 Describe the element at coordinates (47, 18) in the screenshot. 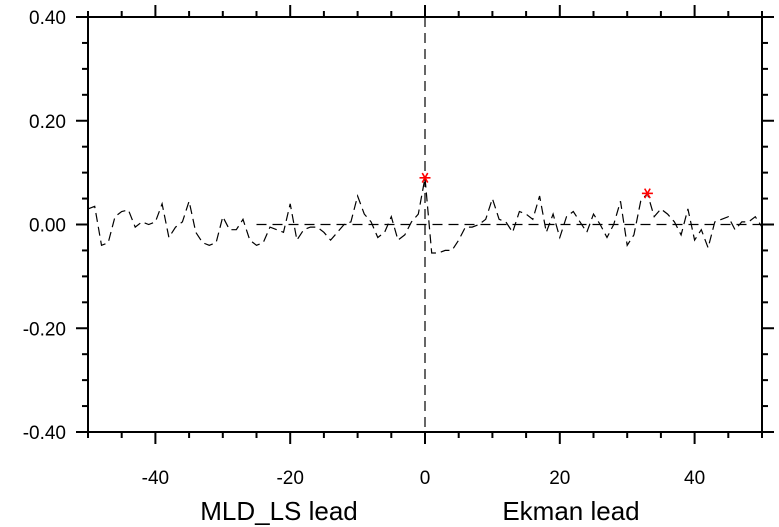

I see `y-tick-label: 0.40` at that location.